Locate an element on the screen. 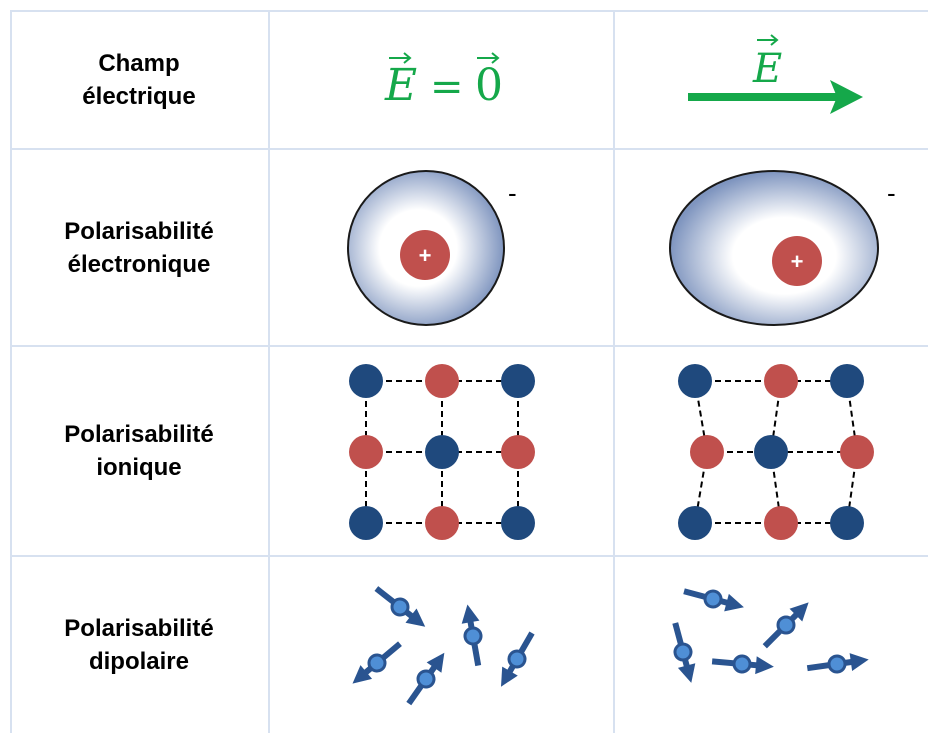 This screenshot has width=928, height=733. dipolar-field-cell is located at coordinates (771, 645).